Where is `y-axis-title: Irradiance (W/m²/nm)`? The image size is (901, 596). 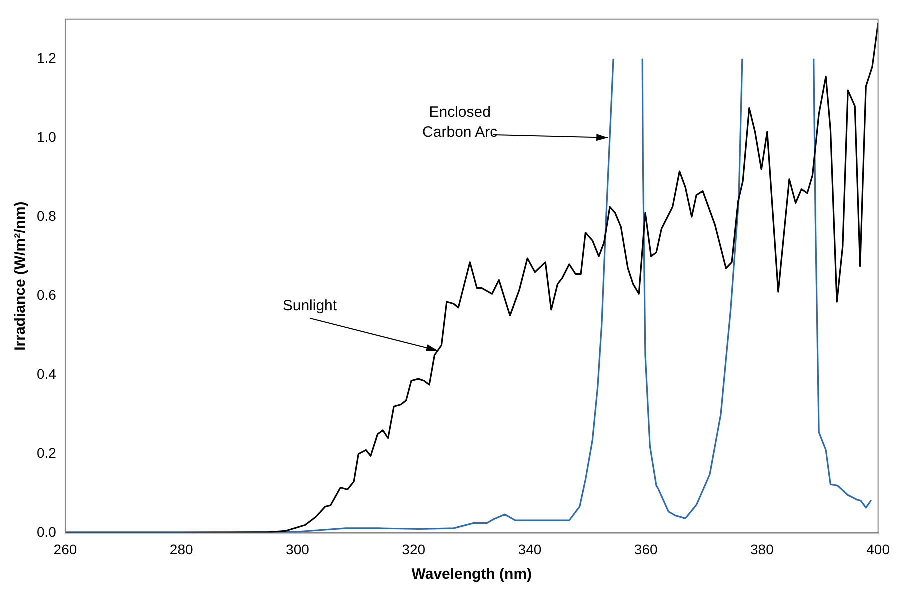 y-axis-title: Irradiance (W/m²/nm) is located at coordinates (21, 276).